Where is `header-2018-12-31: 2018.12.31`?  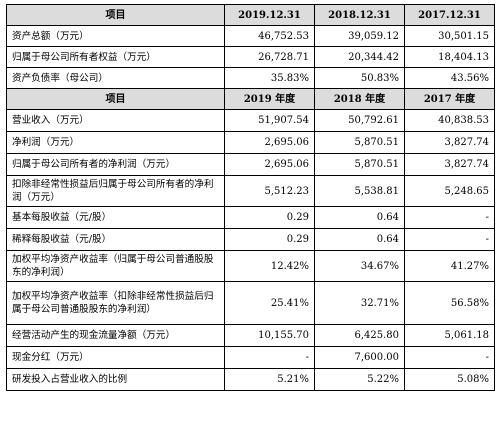 header-2018-12-31: 2018.12.31 is located at coordinates (359, 15).